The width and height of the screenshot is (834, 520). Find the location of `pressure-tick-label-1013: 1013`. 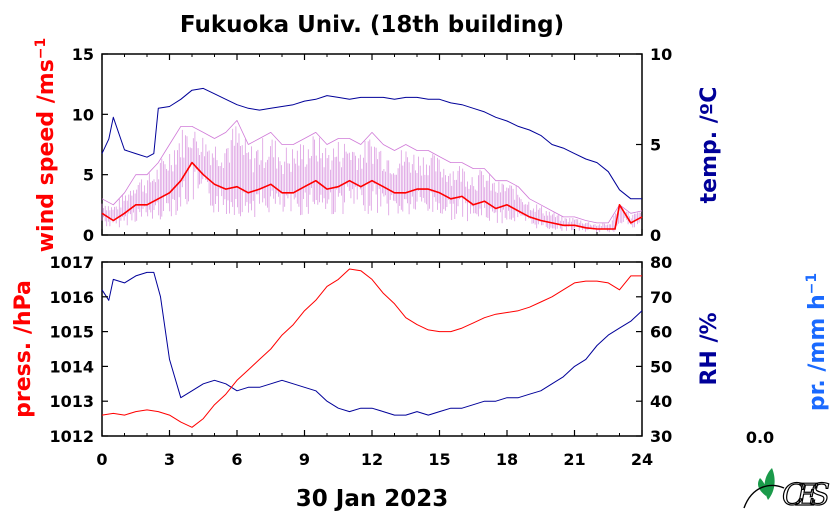

pressure-tick-label-1013: 1013 is located at coordinates (71, 401).